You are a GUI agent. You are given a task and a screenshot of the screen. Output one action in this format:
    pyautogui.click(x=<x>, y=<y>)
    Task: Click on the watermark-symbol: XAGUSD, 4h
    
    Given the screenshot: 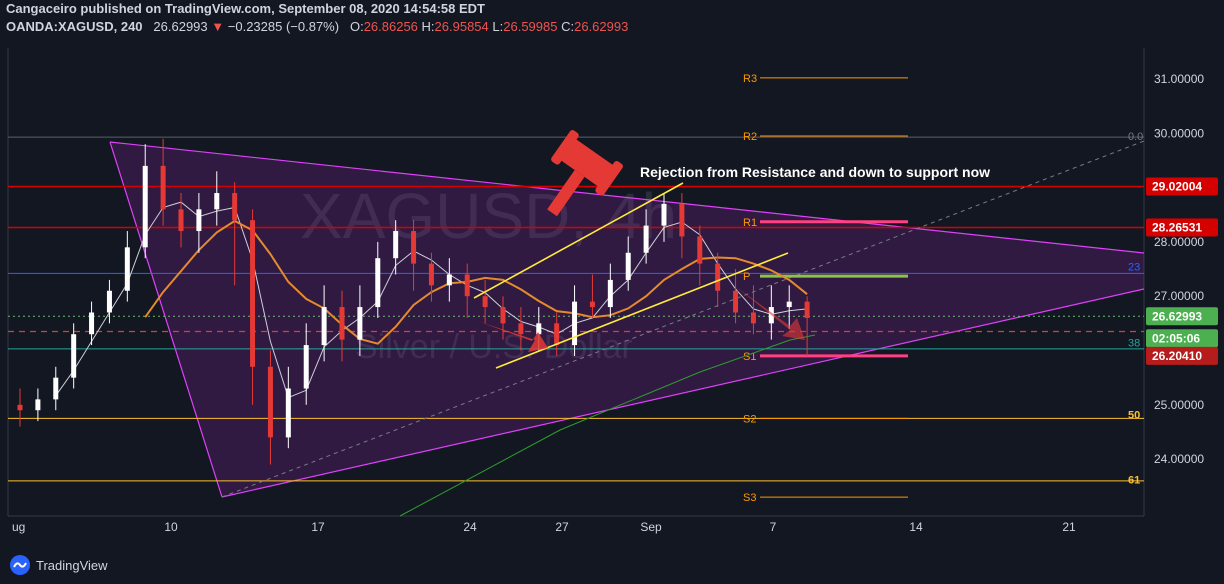 What is the action you would take?
    pyautogui.click(x=488, y=216)
    